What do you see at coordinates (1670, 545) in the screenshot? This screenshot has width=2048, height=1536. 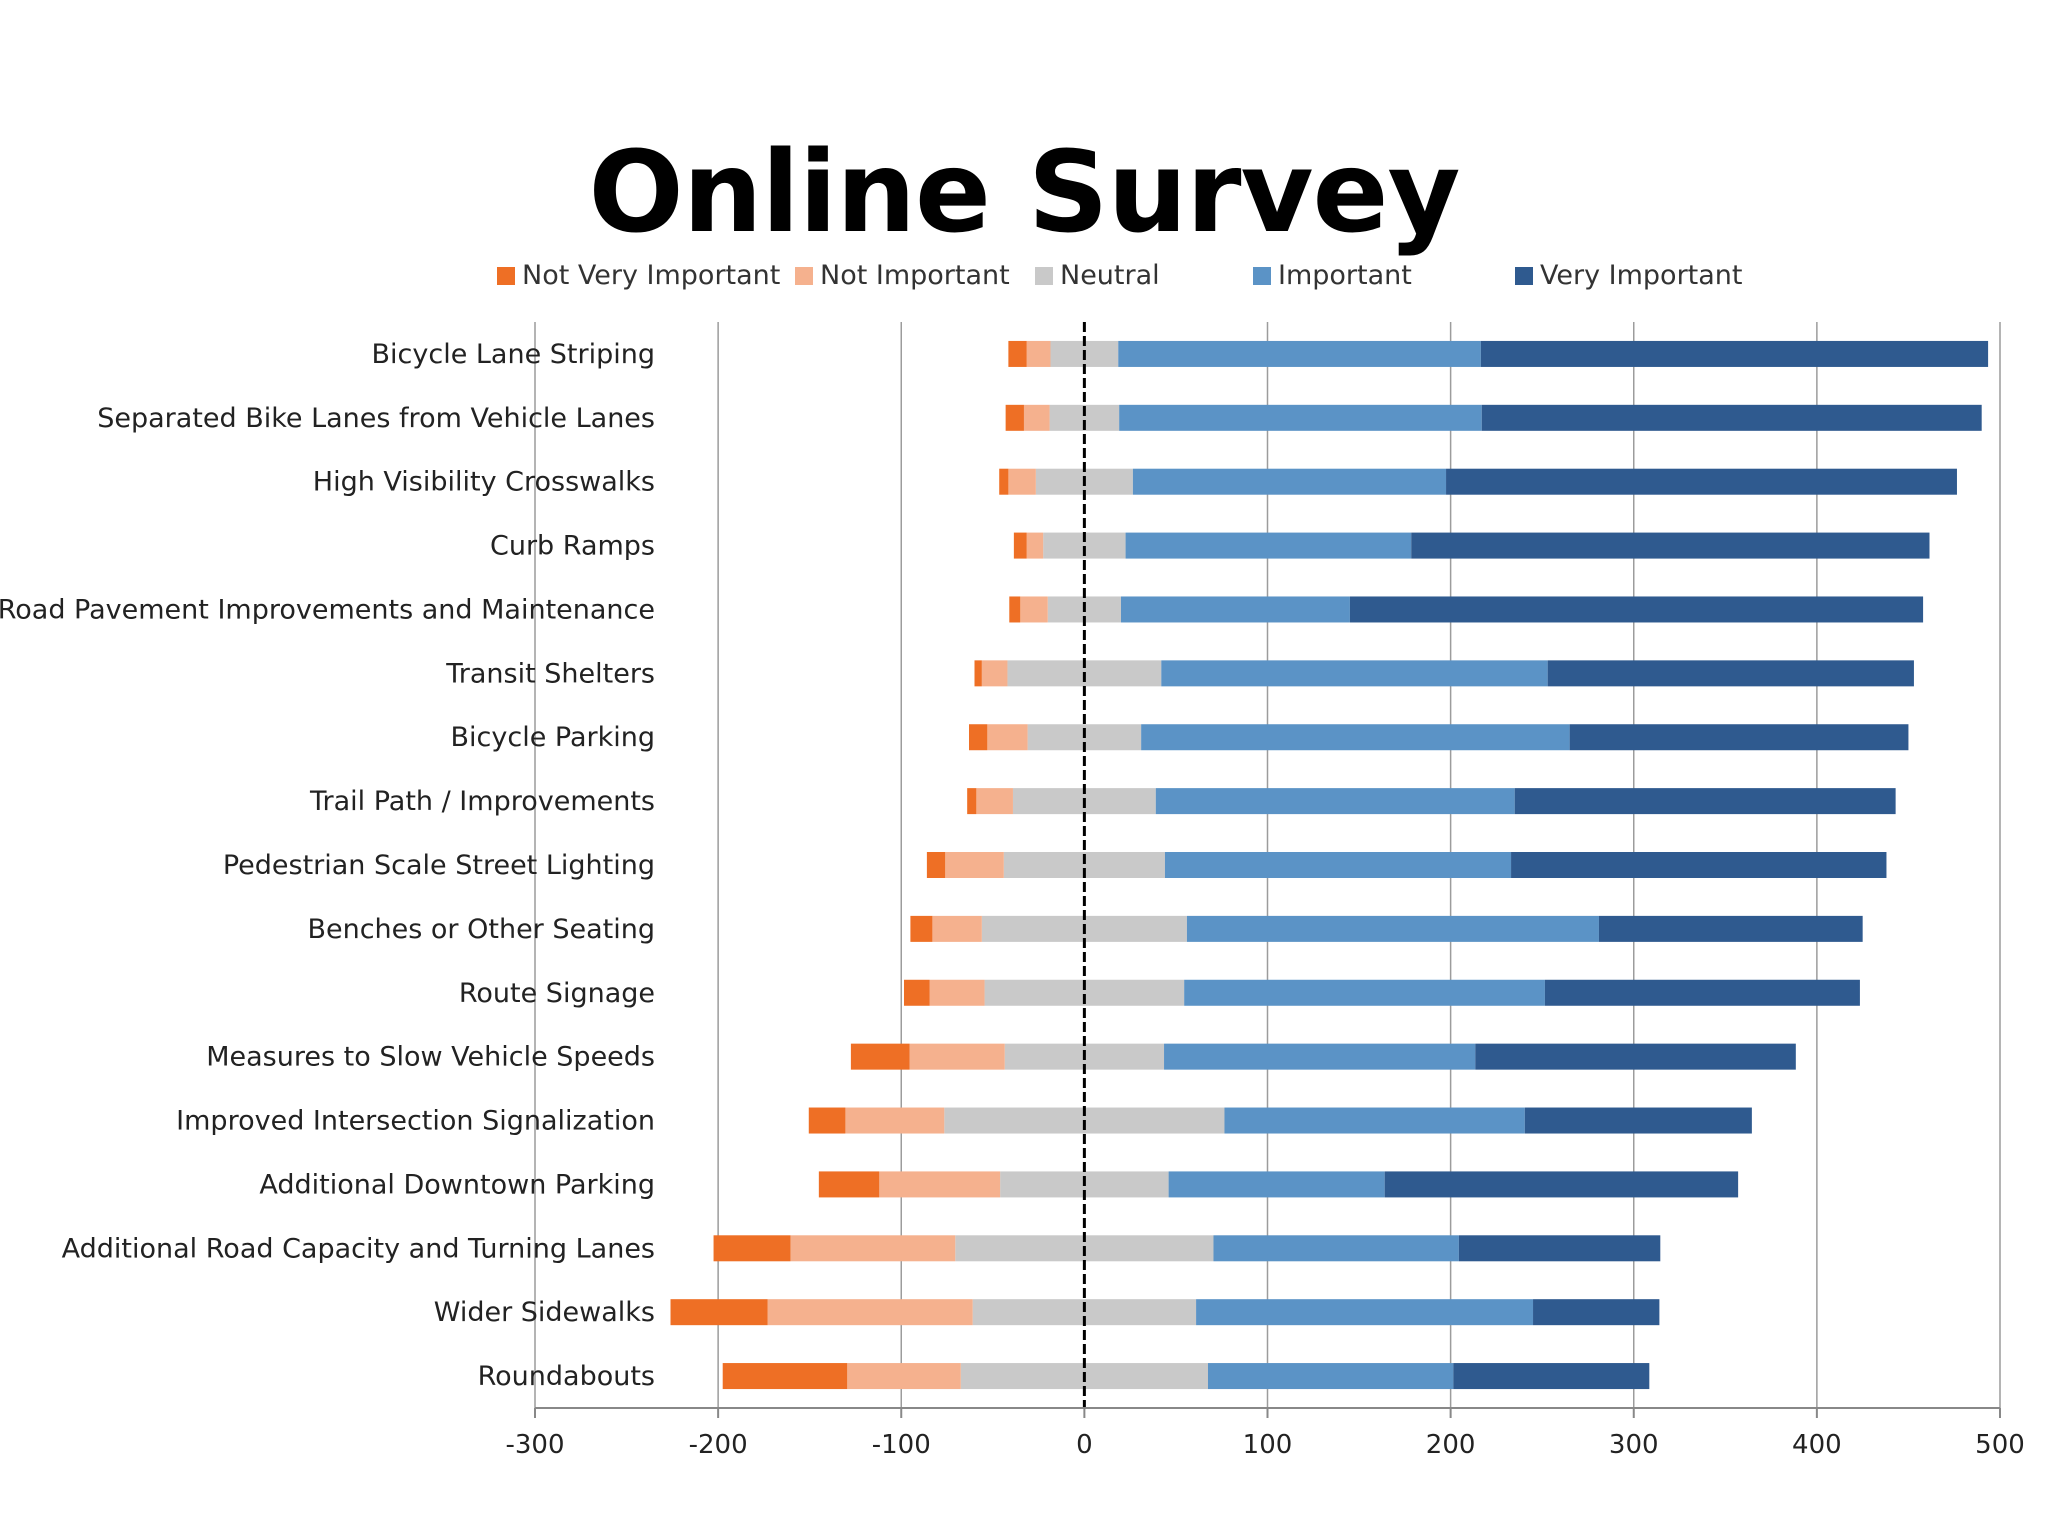 I see `bar-very-important-curb-ramps` at bounding box center [1670, 545].